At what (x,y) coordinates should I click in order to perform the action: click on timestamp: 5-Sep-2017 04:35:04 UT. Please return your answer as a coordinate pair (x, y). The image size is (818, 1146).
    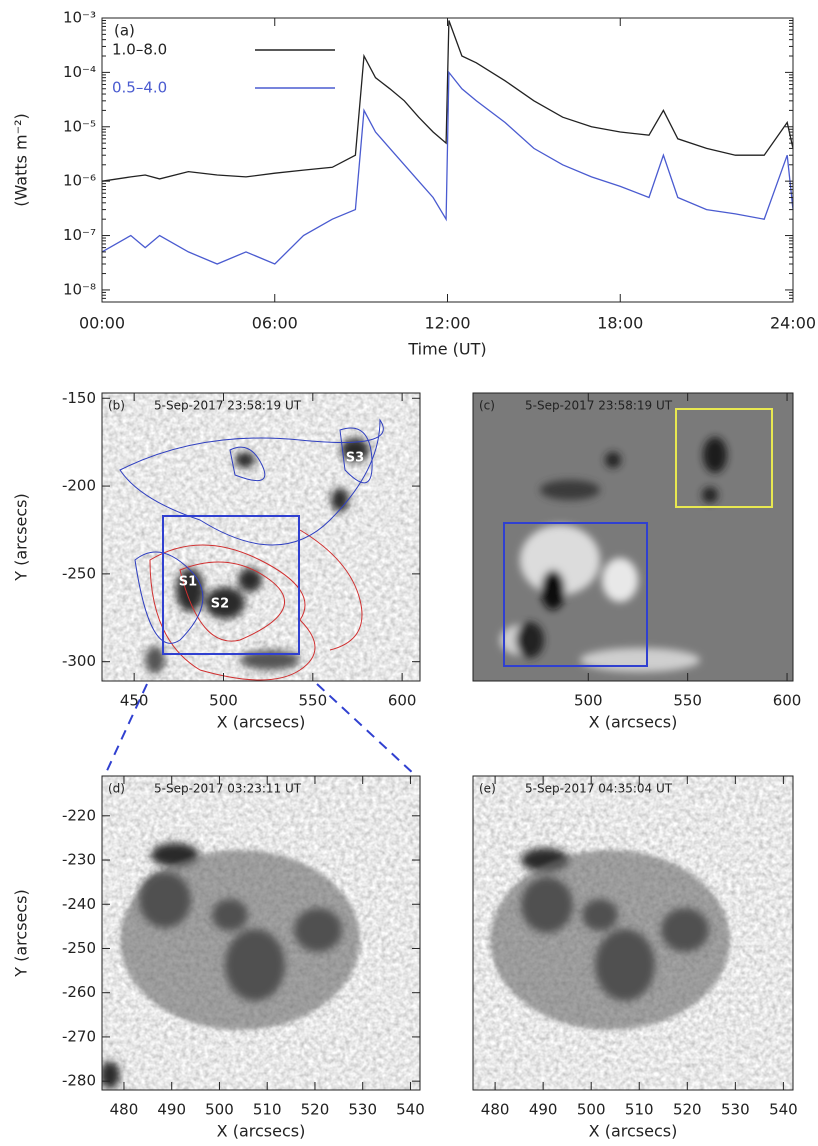
    Looking at the image, I should click on (599, 789).